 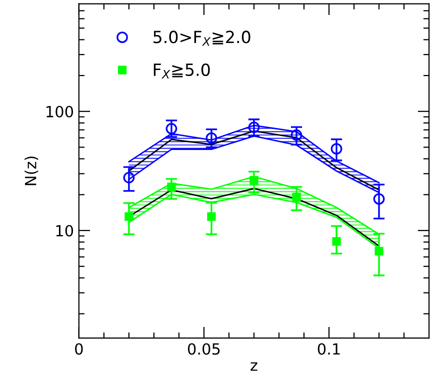 I want to click on x-tick-label: 0.05, so click(x=204, y=349).